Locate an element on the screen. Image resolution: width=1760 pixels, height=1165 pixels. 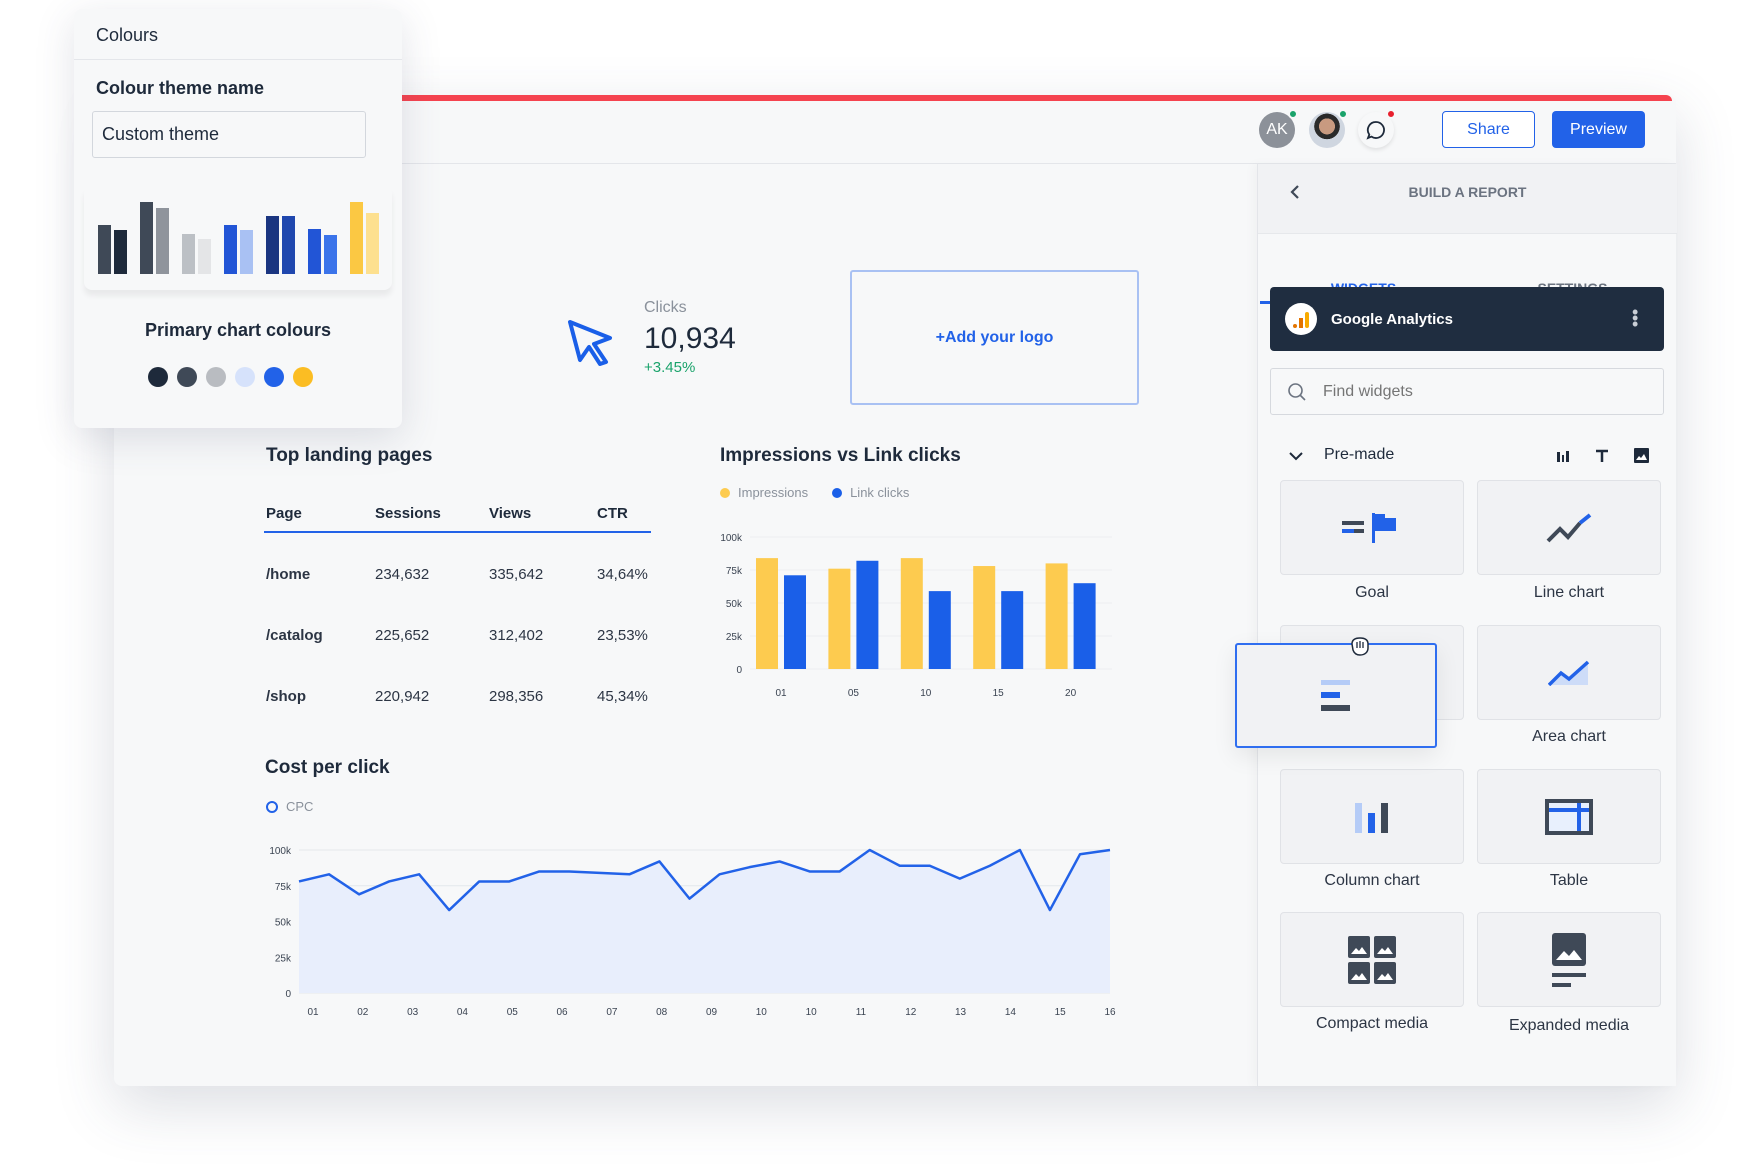
filter-chart-icon is located at coordinates (1563, 456).